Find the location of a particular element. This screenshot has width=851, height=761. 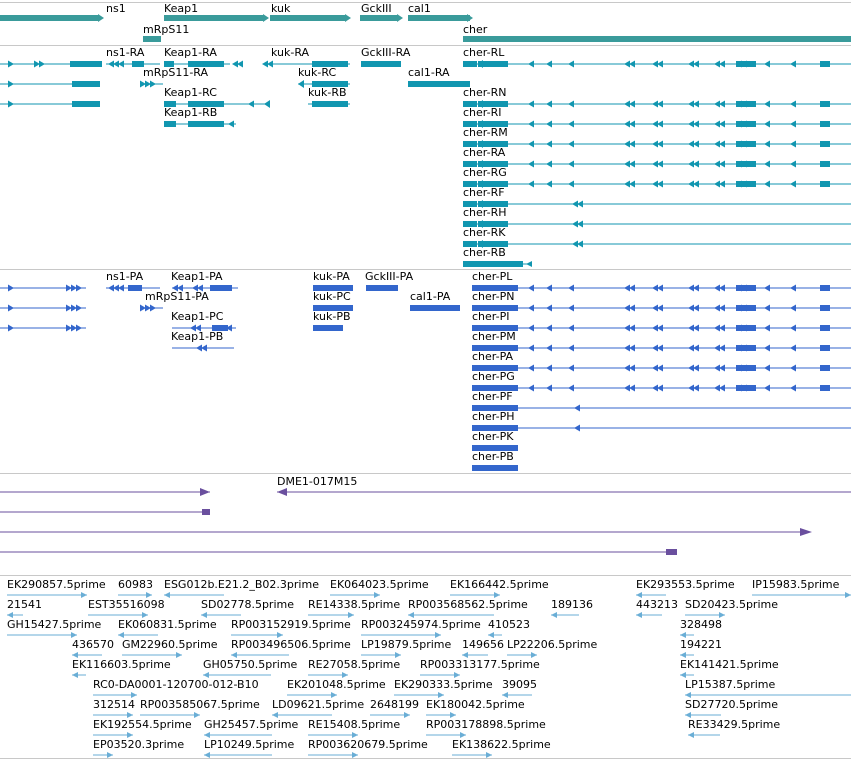

est-label: 60983 is located at coordinates (135, 584).